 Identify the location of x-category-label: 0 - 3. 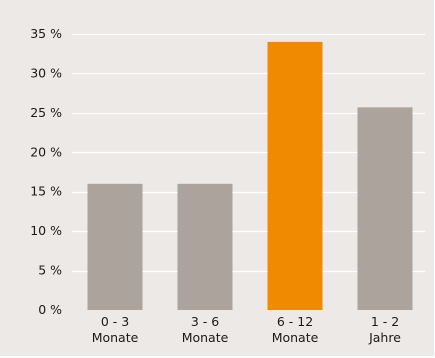
(115, 321).